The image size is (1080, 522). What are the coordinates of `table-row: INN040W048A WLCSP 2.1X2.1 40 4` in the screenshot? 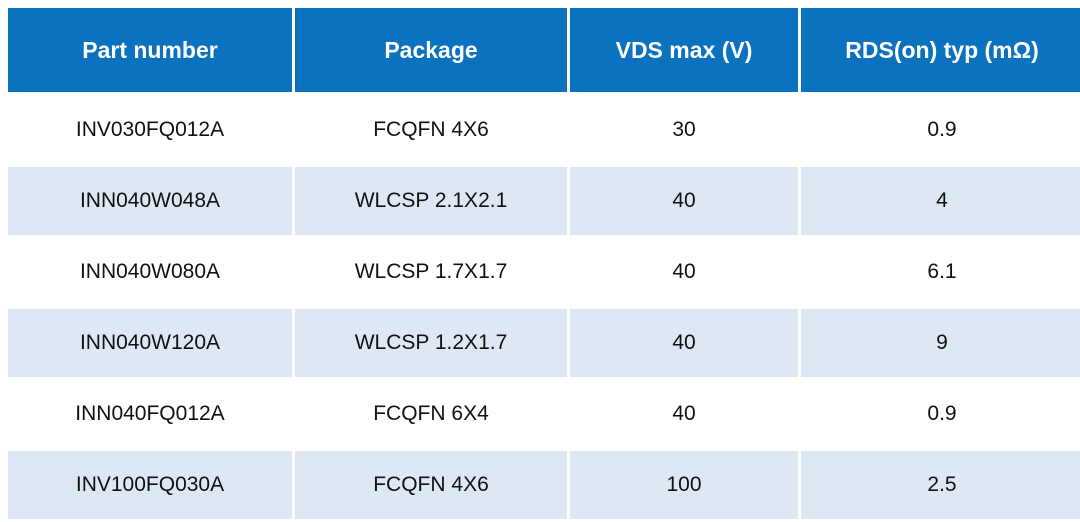 It's located at (544, 202).